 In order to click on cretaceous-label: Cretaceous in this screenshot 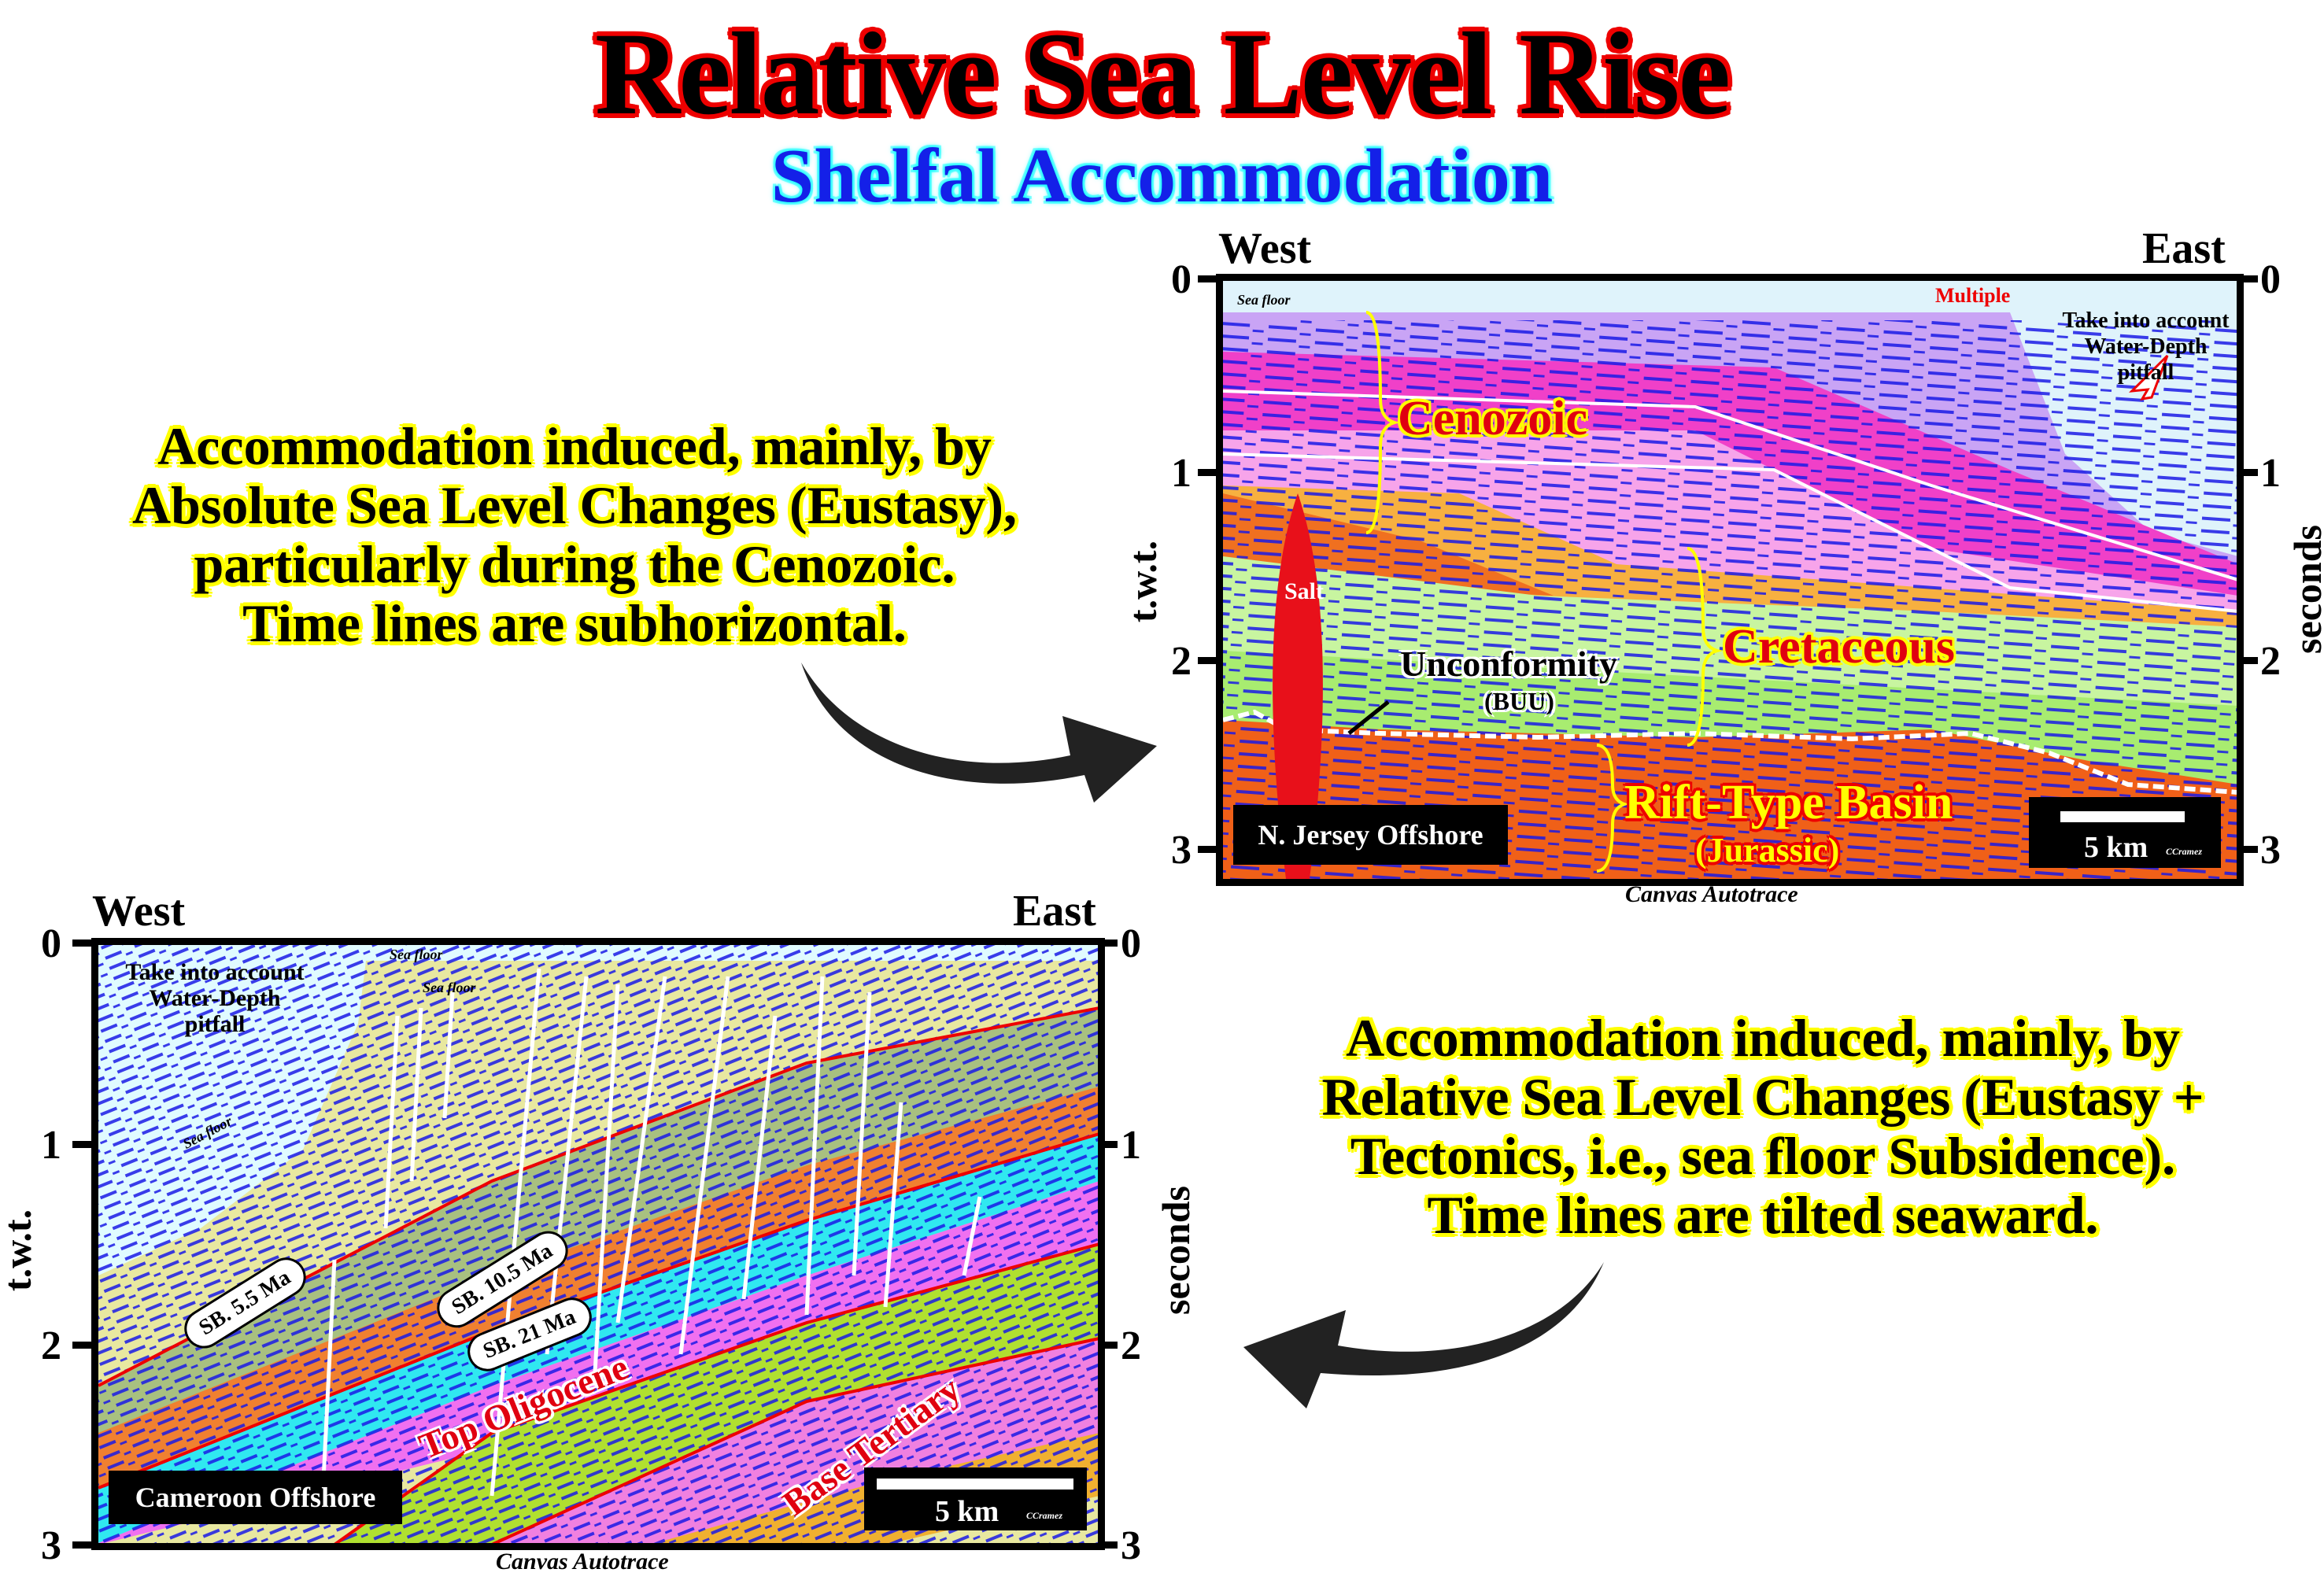, I will do `click(1839, 647)`.